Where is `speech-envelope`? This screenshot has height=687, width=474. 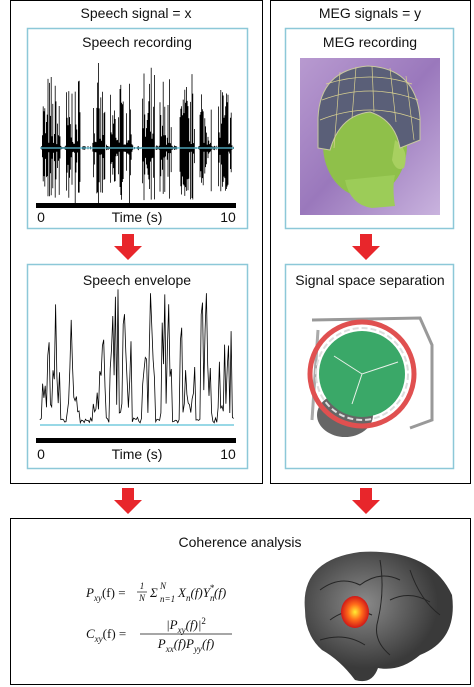 speech-envelope is located at coordinates (136, 357).